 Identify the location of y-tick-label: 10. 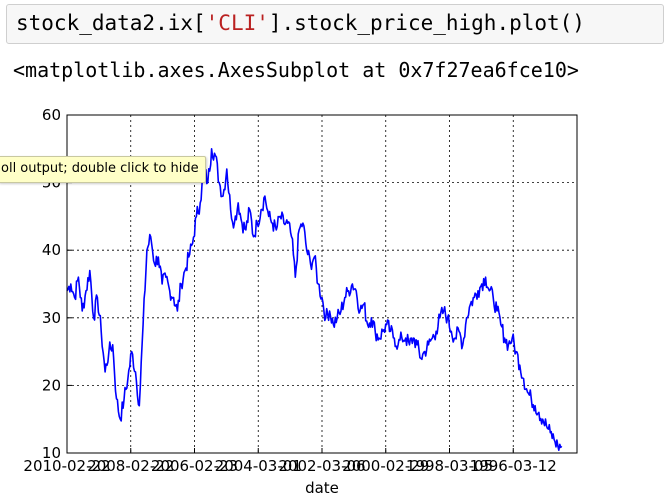
(51, 453).